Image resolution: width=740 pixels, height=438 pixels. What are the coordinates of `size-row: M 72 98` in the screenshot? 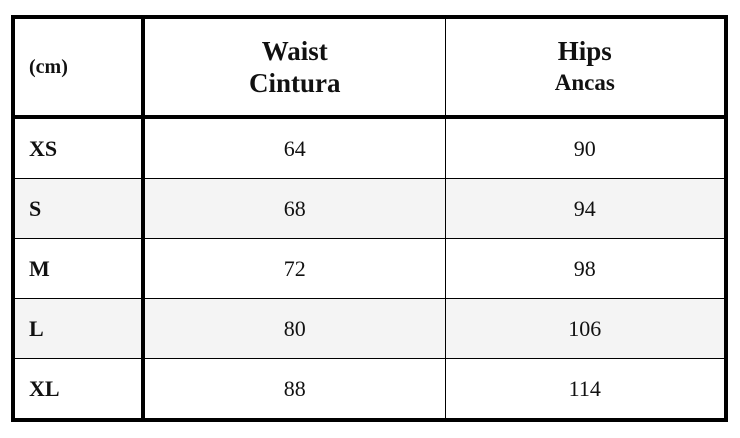 It's located at (369, 268).